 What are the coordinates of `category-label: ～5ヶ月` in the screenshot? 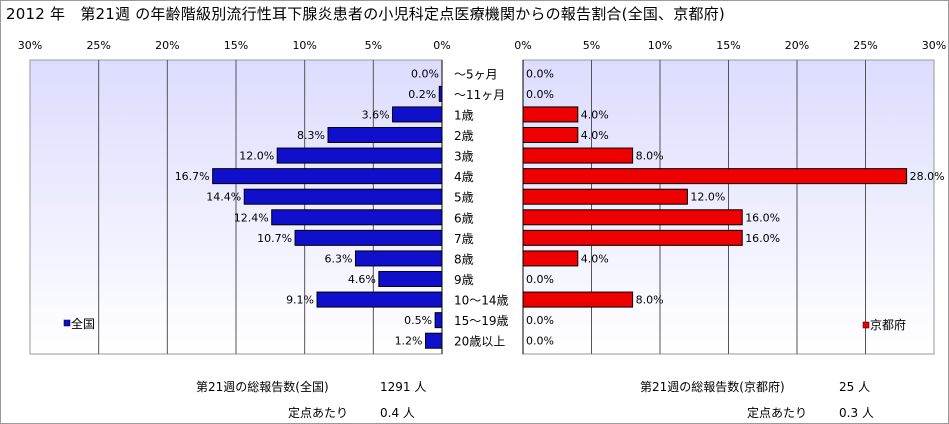 It's located at (476, 74).